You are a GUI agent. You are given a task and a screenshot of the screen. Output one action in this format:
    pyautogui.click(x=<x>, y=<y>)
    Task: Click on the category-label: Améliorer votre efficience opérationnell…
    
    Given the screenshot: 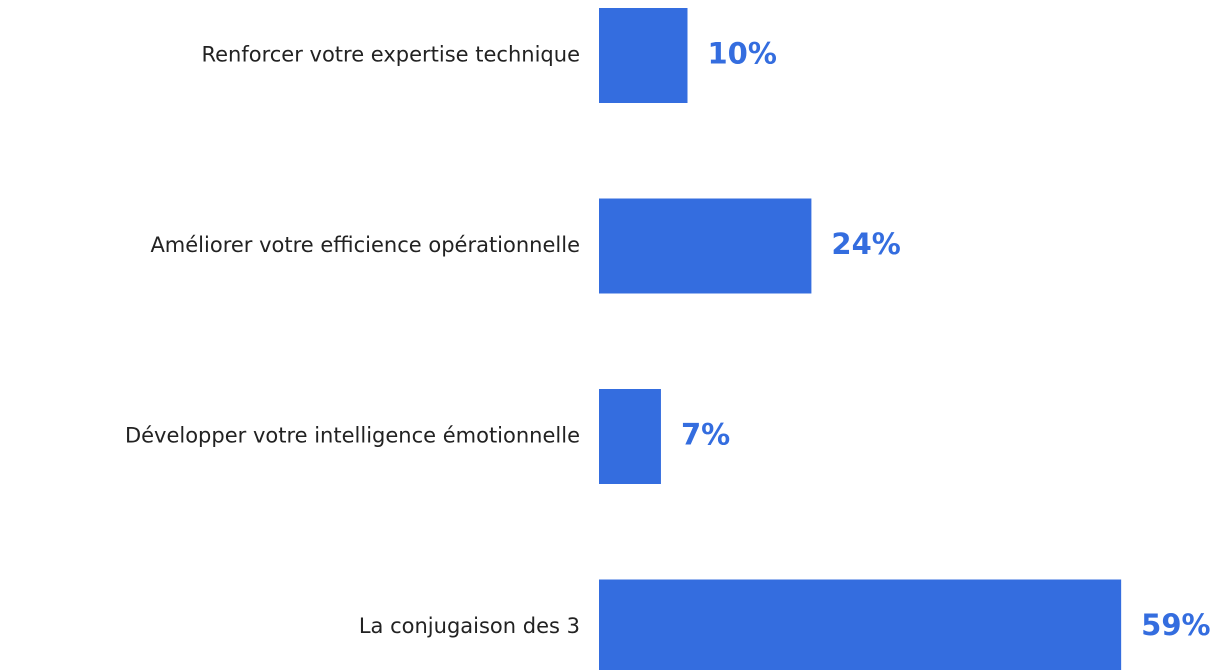 What is the action you would take?
    pyautogui.click(x=365, y=245)
    